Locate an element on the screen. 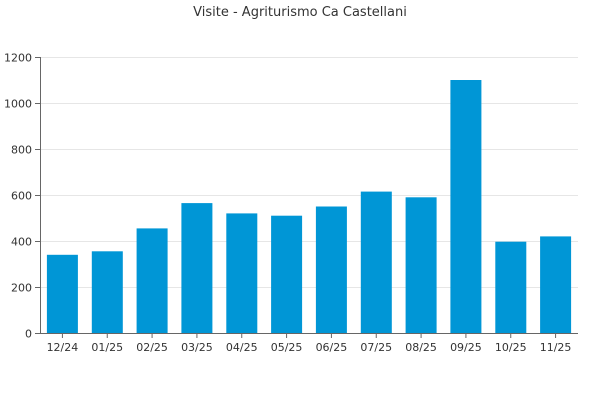  x-tick-label: 08/25 is located at coordinates (421, 347).